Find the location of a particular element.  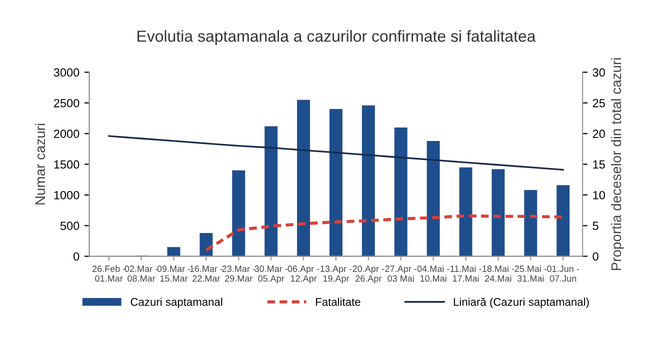

x-tick-label: 13.Apr - 19.Apr is located at coordinates (336, 275).